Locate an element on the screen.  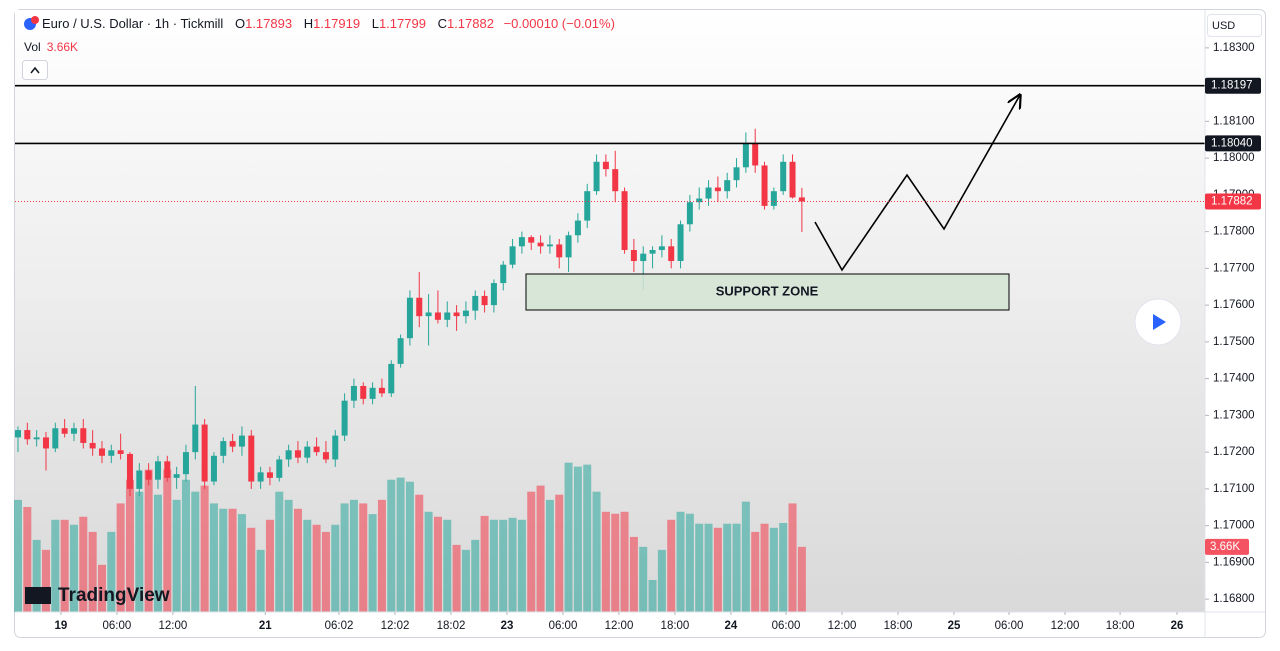
h-value: 1.17919 is located at coordinates (337, 23).